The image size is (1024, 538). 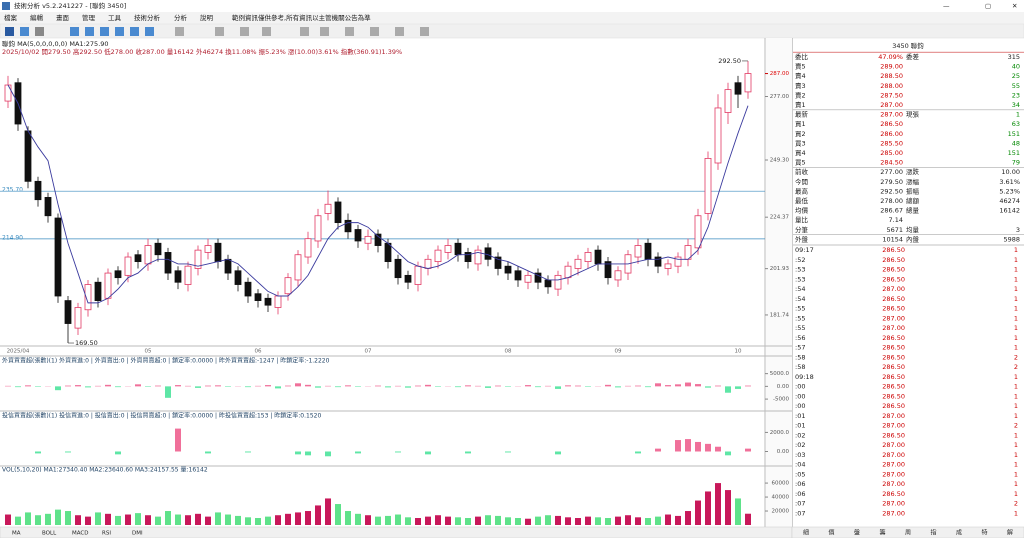 What do you see at coordinates (63, 17) in the screenshot?
I see `menu-item: 畫面` at bounding box center [63, 17].